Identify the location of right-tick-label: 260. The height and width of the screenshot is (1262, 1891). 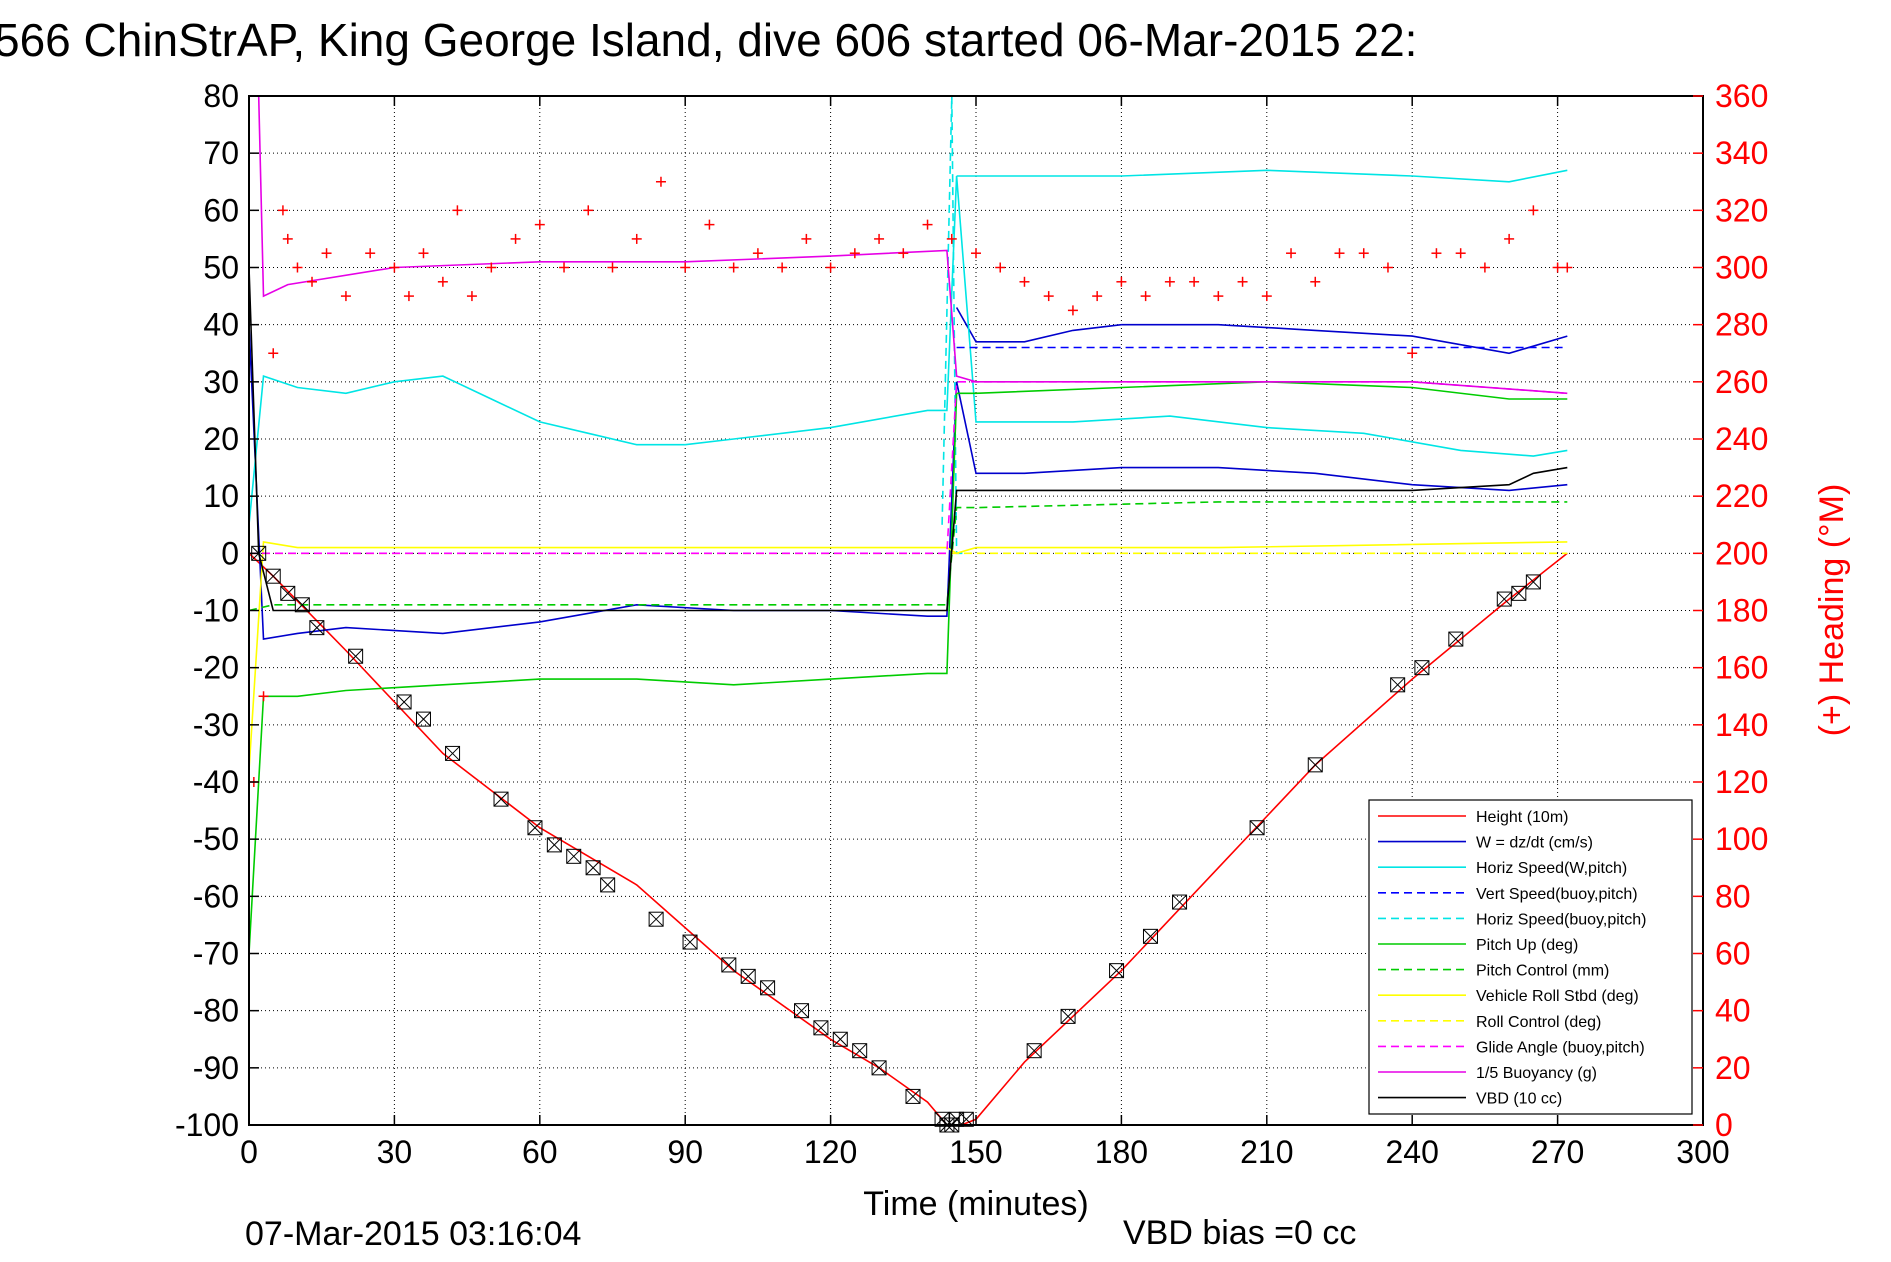
(1741, 382).